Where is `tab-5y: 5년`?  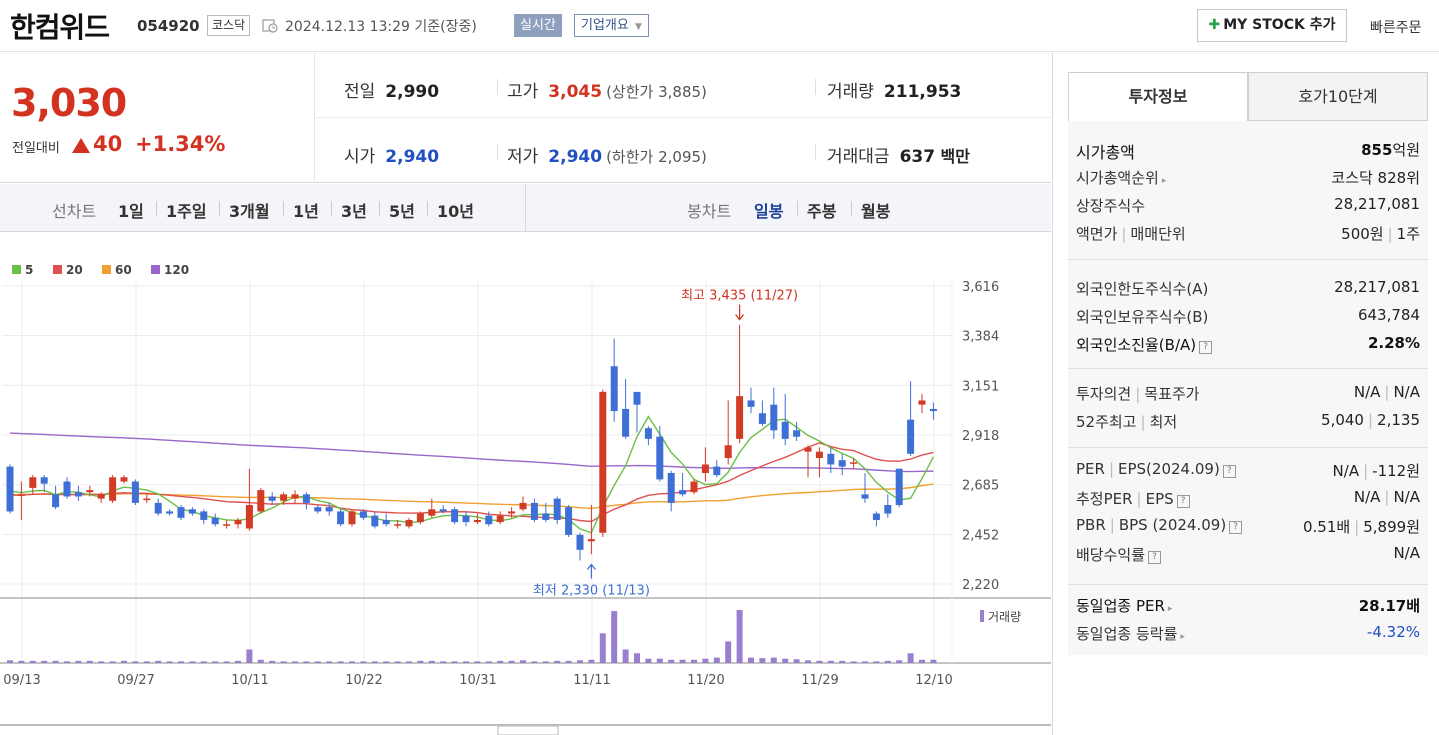
tab-5y: 5년 is located at coordinates (402, 211).